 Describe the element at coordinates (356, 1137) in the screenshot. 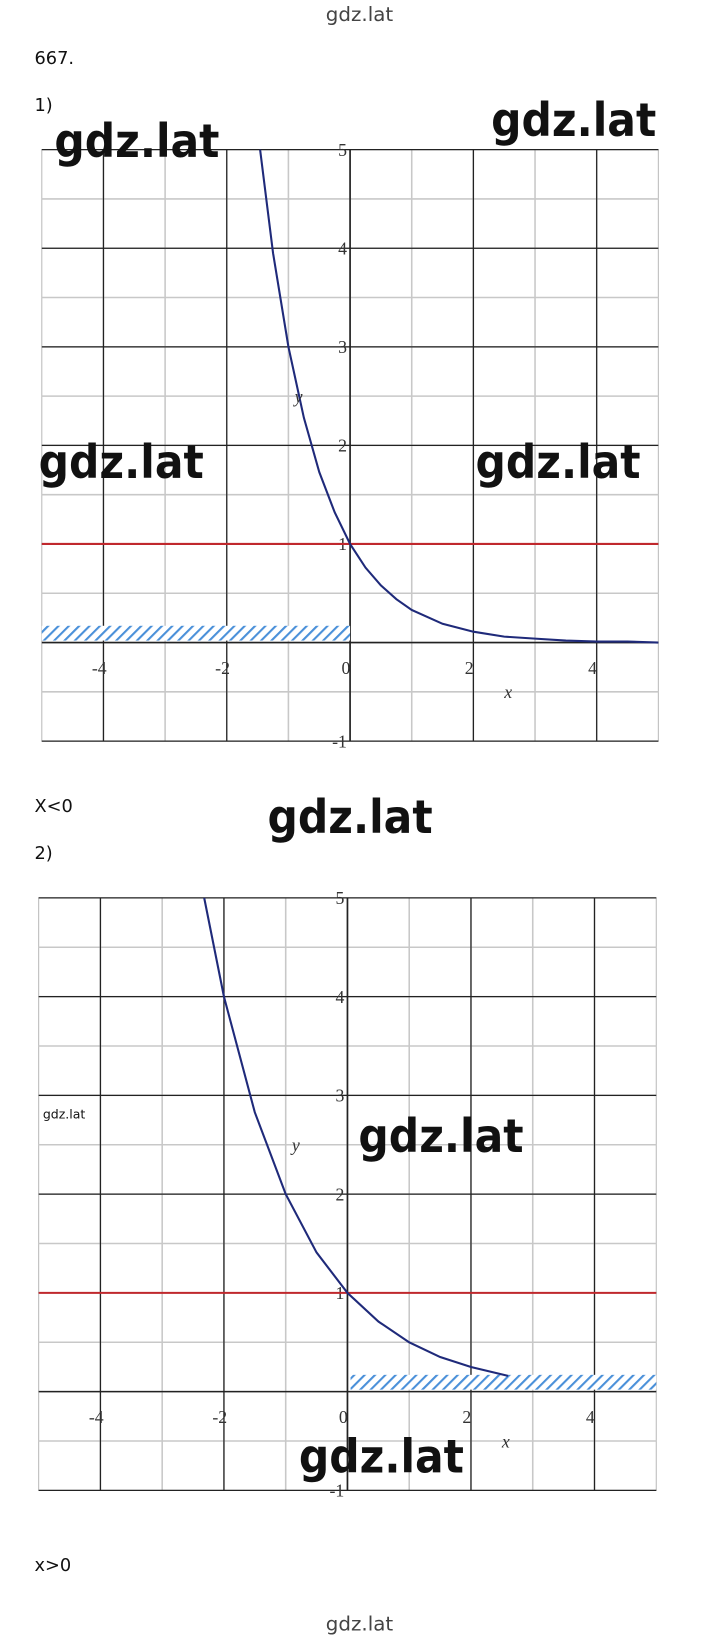

I see `curve` at that location.